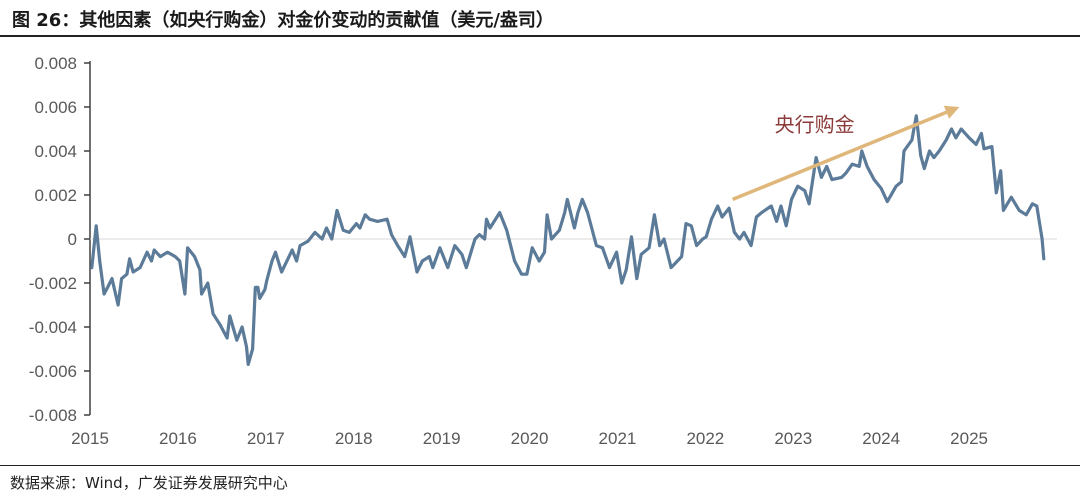 This screenshot has width=1080, height=497. What do you see at coordinates (540, 465) in the screenshot?
I see `footer-divider` at bounding box center [540, 465].